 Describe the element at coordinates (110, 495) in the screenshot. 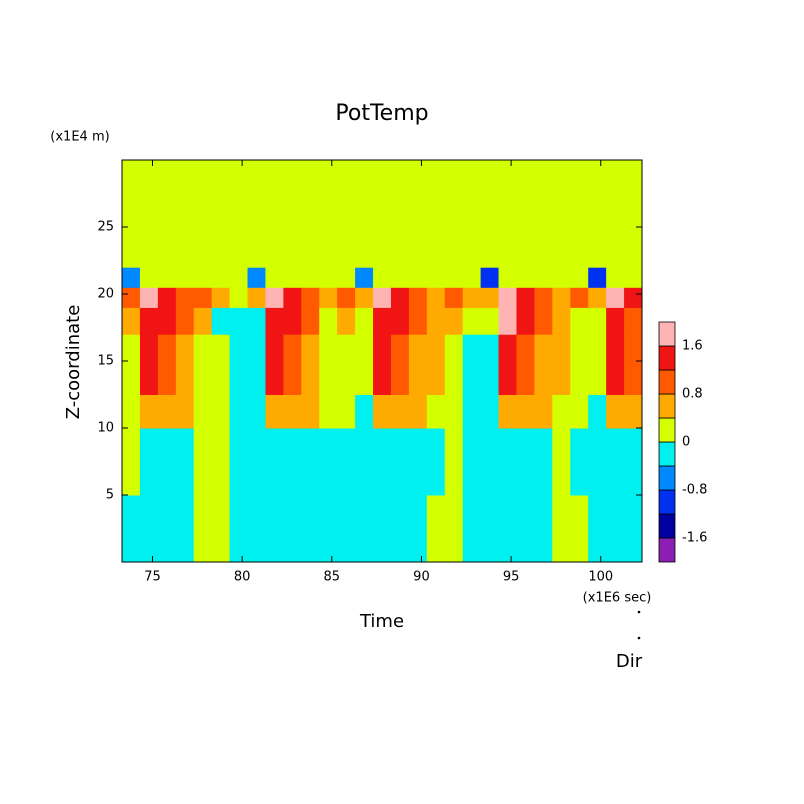

I see `y-tick-label: 5` at that location.